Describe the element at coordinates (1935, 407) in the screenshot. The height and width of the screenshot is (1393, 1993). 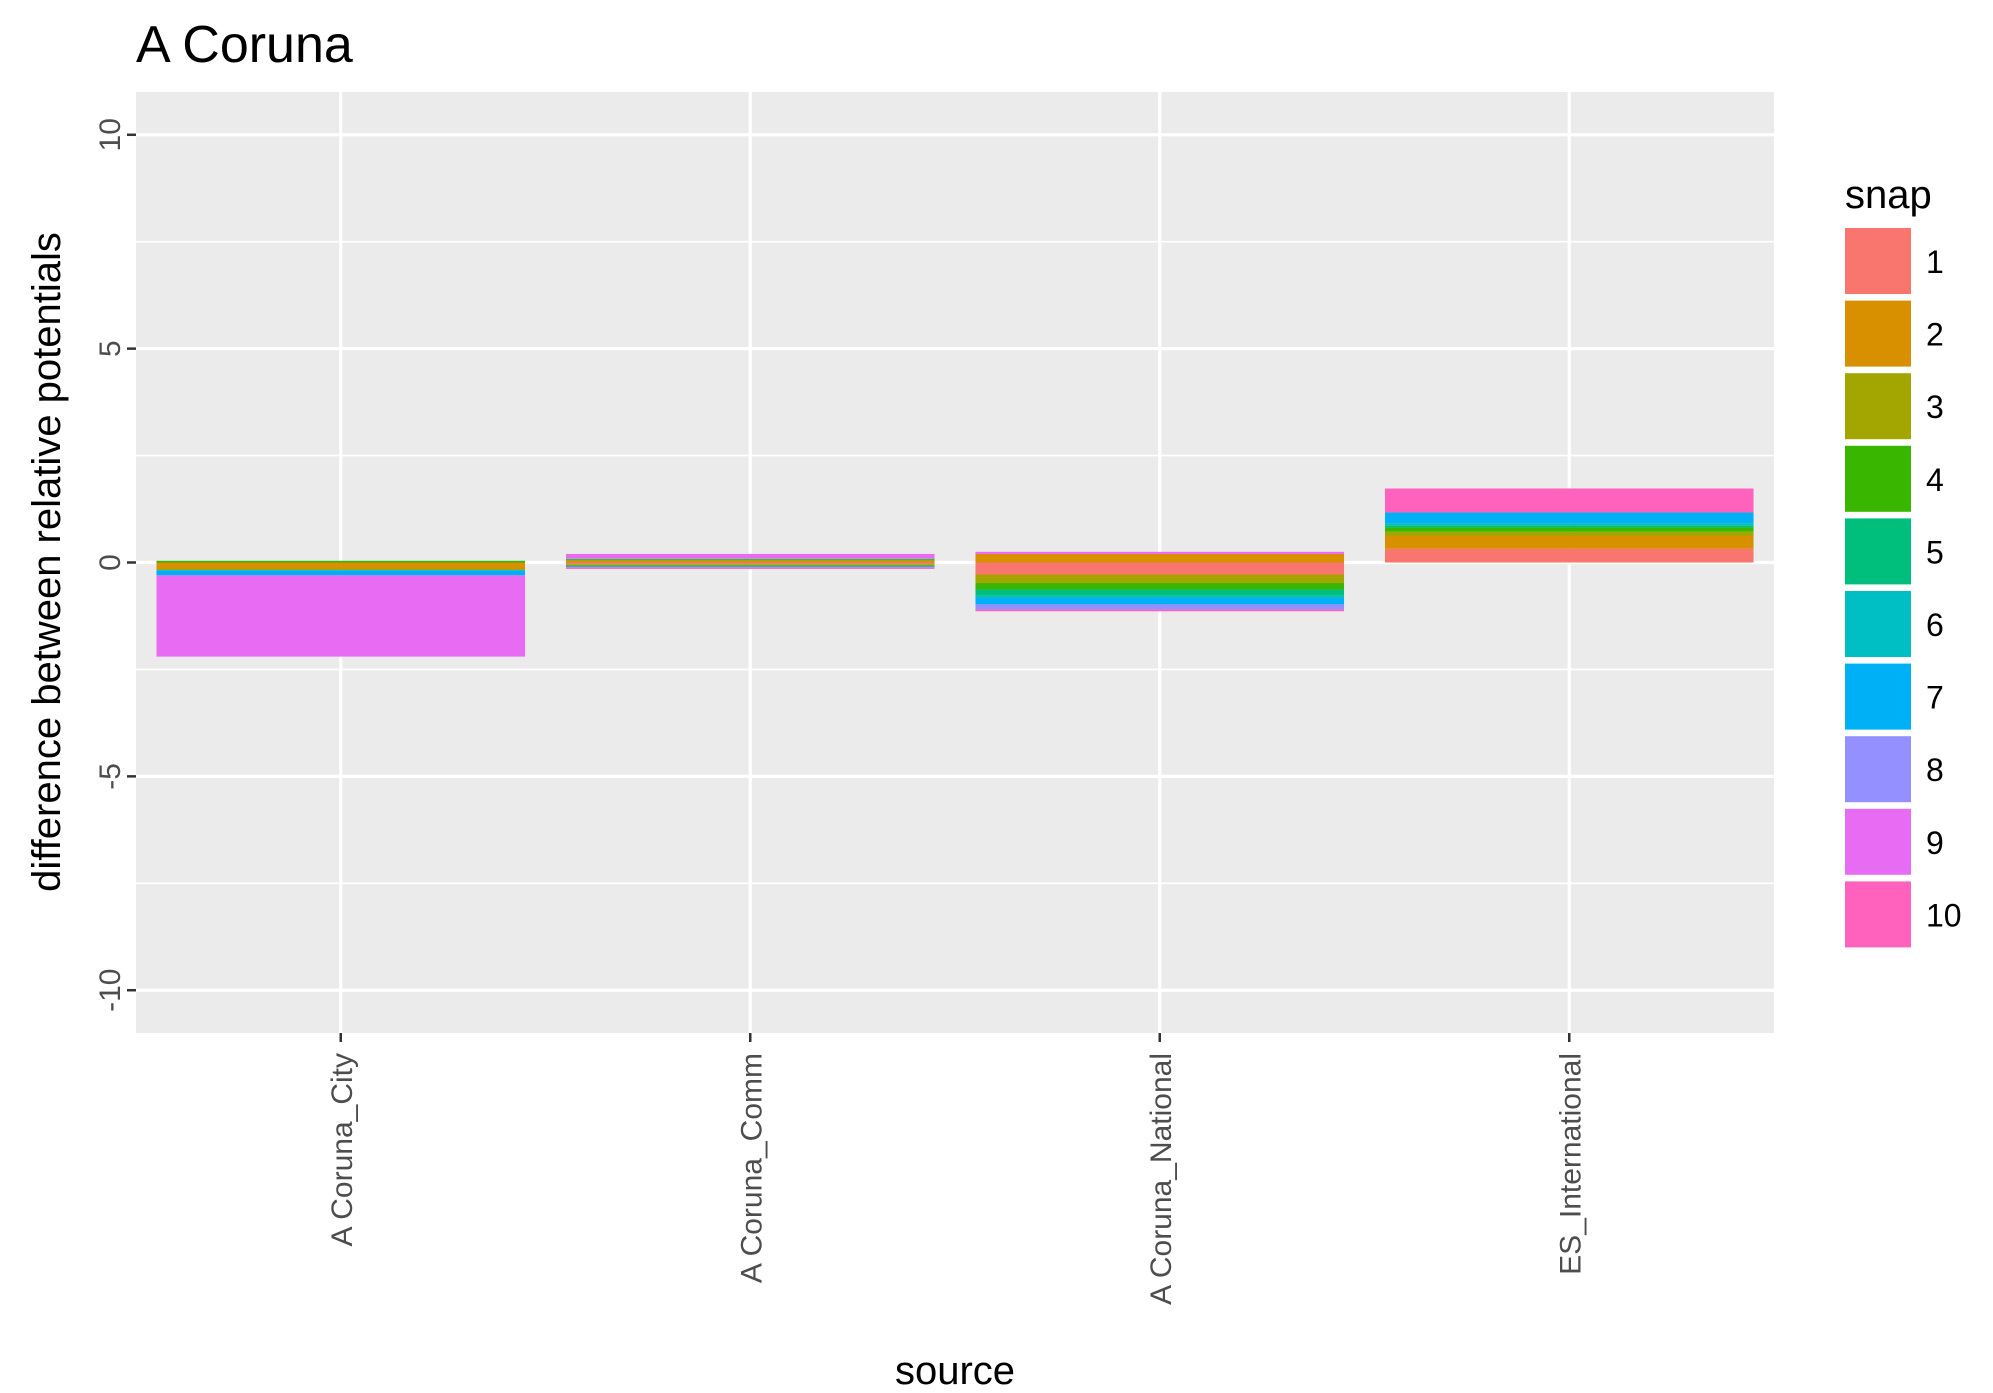
I see `legend-label: 3` at that location.